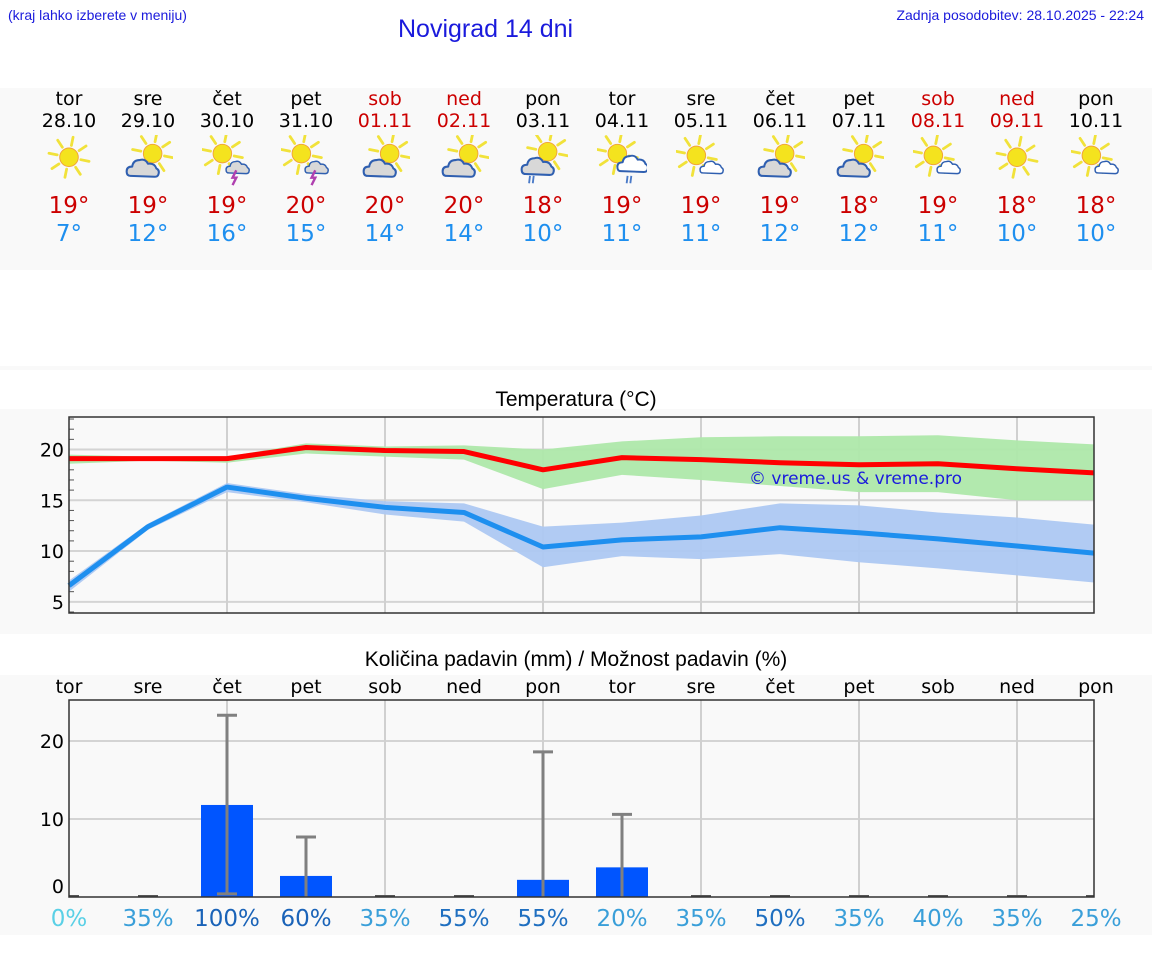 This screenshot has width=1152, height=975. Describe the element at coordinates (1020, 15) in the screenshot. I see `last-updated: Zadnja posodobitev: 28.10.2025 - 22:24` at that location.